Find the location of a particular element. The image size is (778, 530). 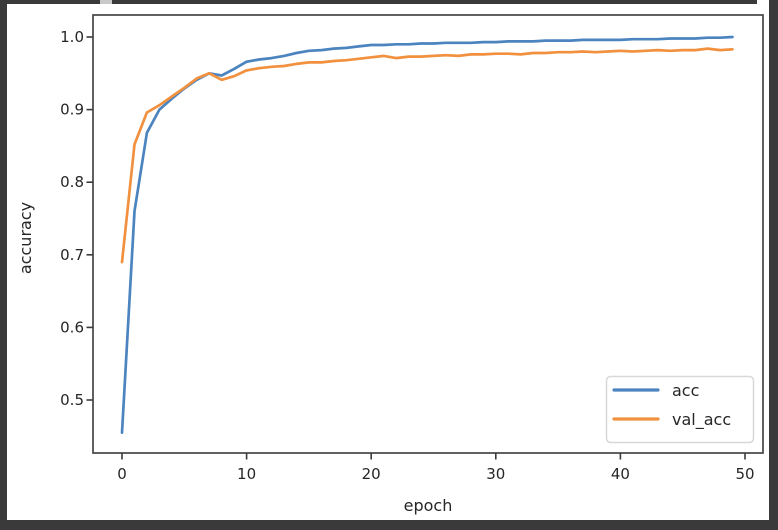

y-tick-label: 1.0 is located at coordinates (72, 37).